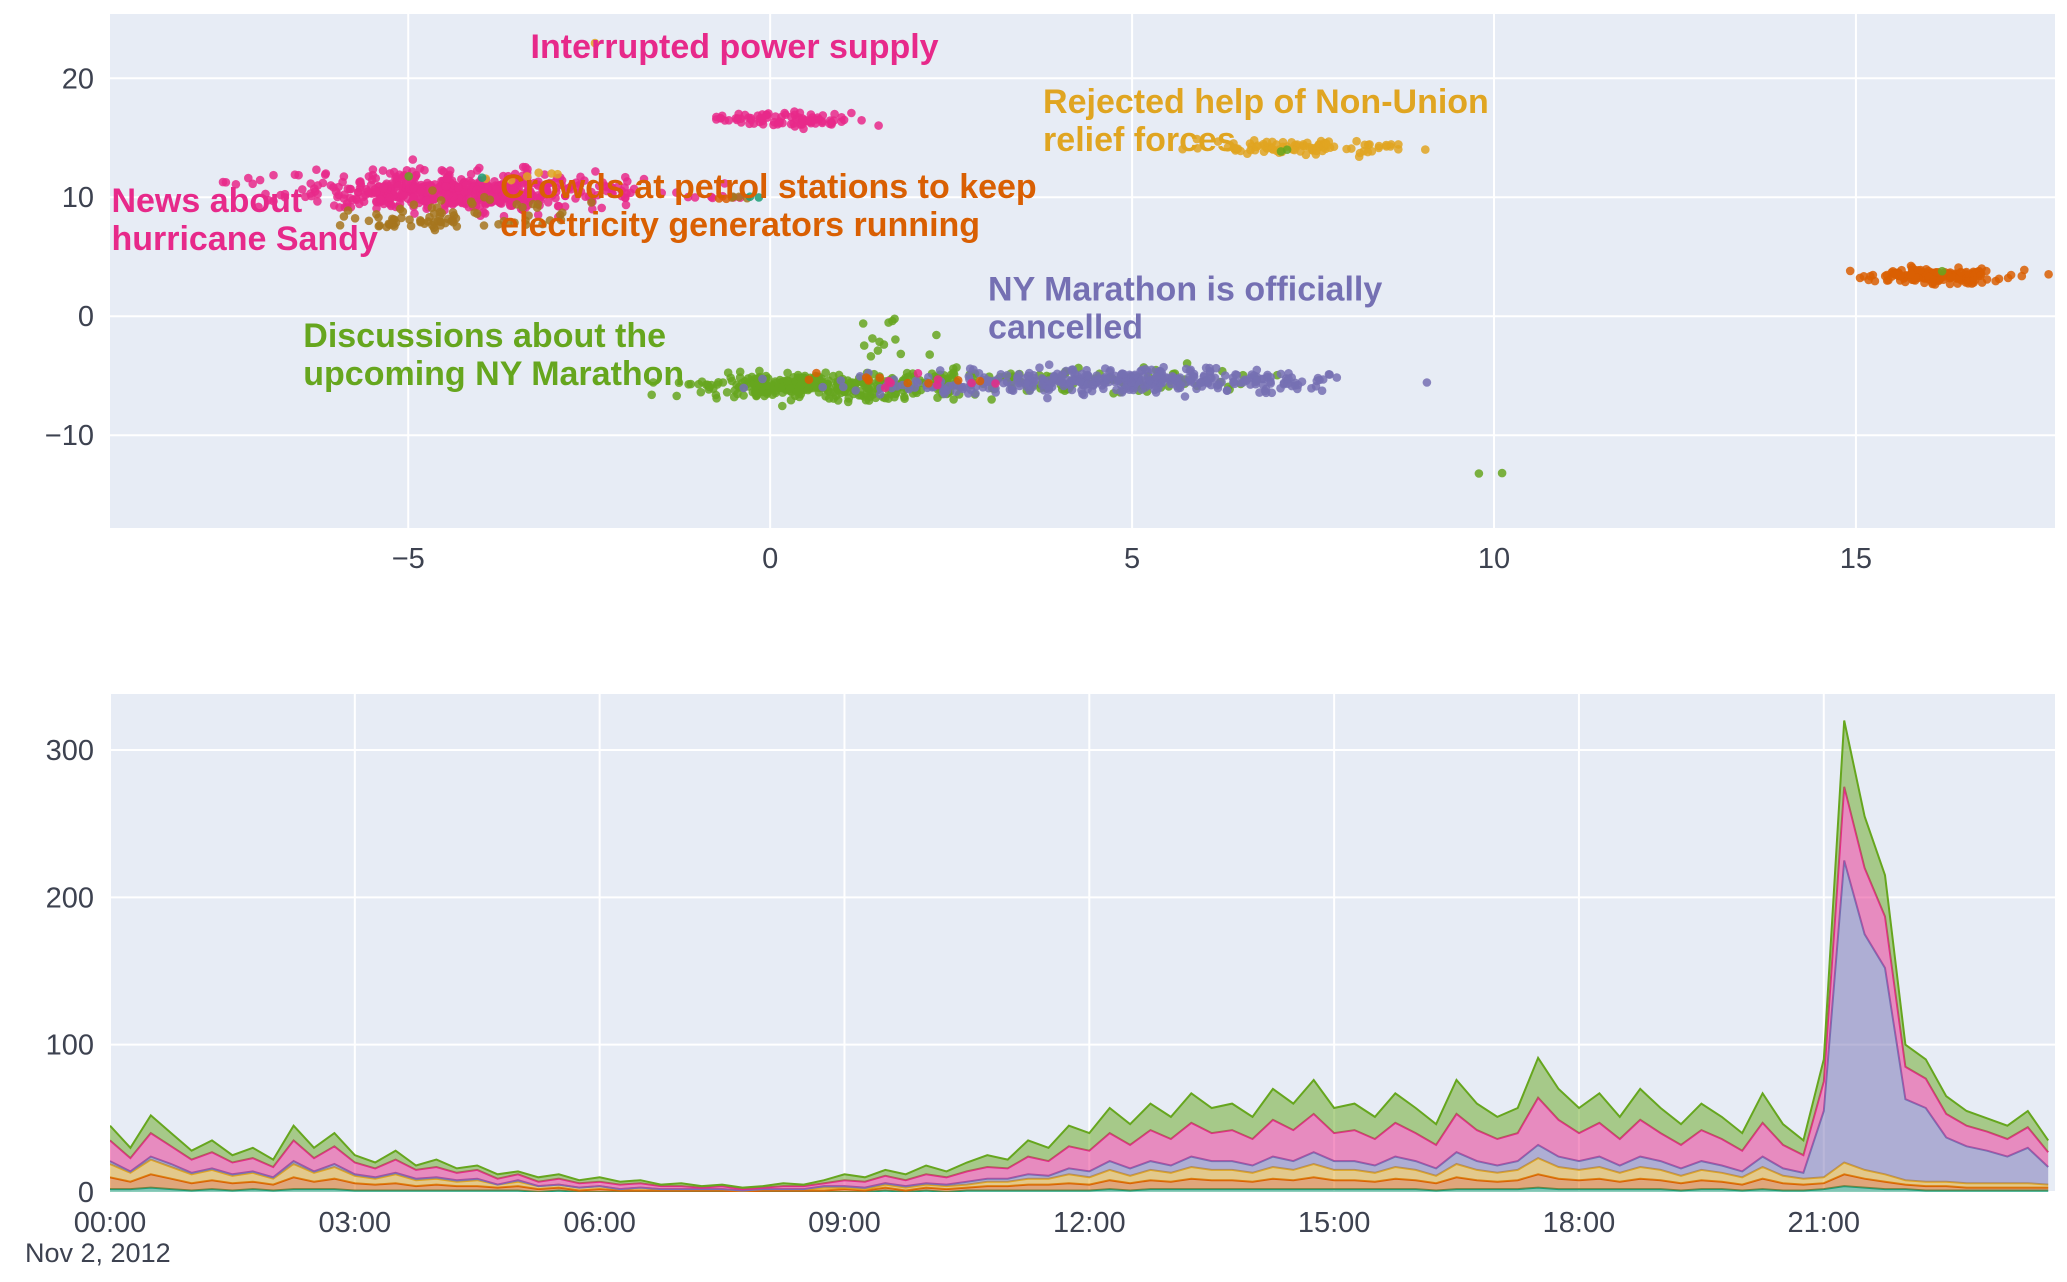 This screenshot has width=2067, height=1282. I want to click on cluster-sandy-outliers-left, so click(229, 183).